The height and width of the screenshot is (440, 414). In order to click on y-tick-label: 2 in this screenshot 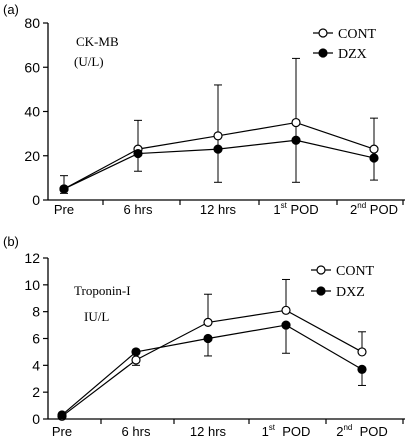, I will do `click(36, 392)`.